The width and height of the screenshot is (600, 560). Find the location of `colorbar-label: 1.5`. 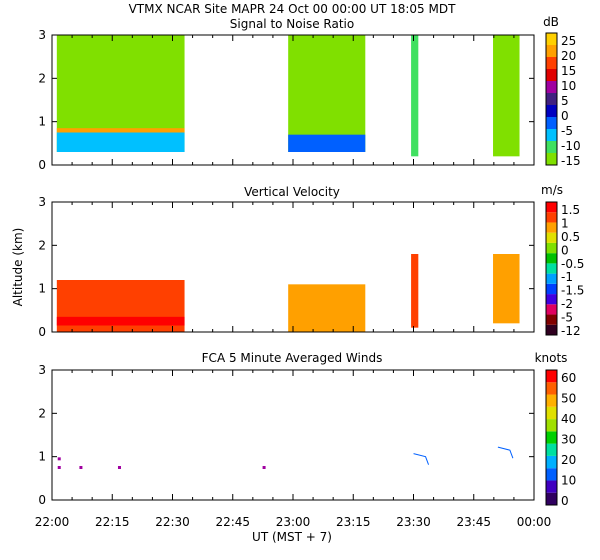

colorbar-label: 1.5 is located at coordinates (570, 210).